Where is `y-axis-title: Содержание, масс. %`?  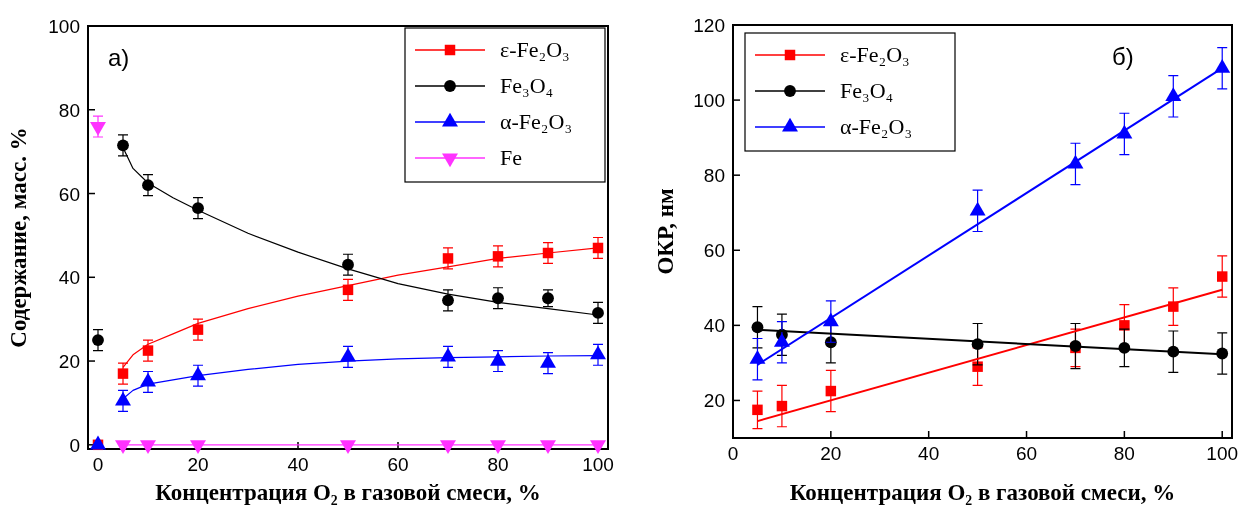
y-axis-title: Содержание, масс. % is located at coordinates (18, 237).